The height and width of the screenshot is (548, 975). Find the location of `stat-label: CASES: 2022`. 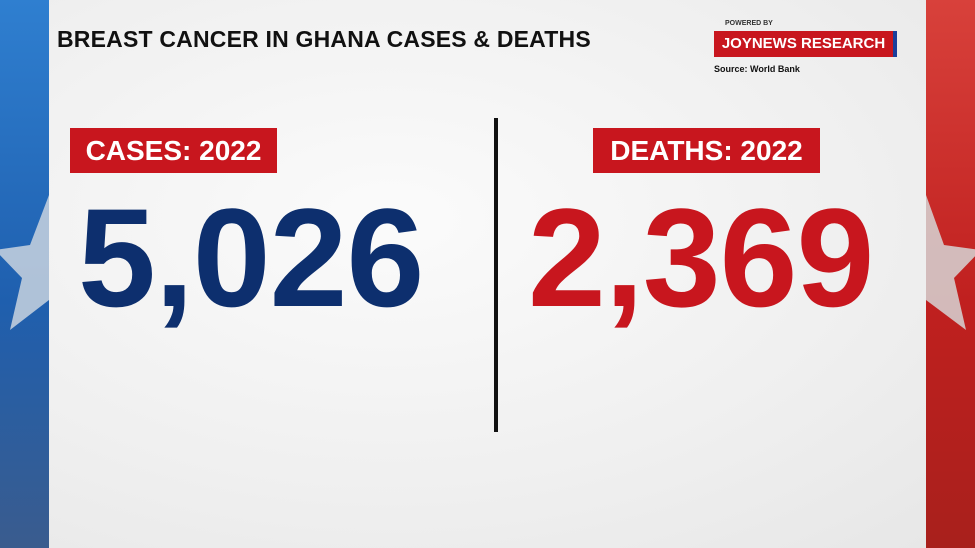

stat-label: CASES: 2022 is located at coordinates (173, 150).